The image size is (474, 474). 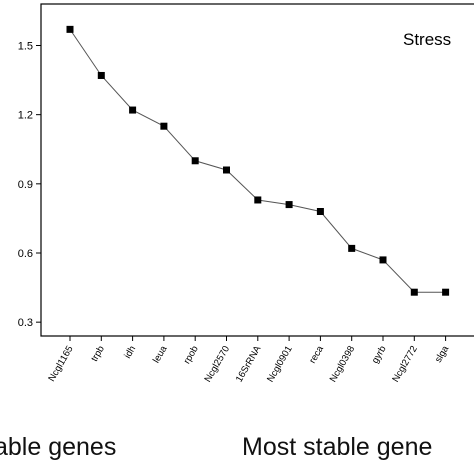 What do you see at coordinates (405, 364) in the screenshot?
I see `x-tick-label: Ncgl2772` at bounding box center [405, 364].